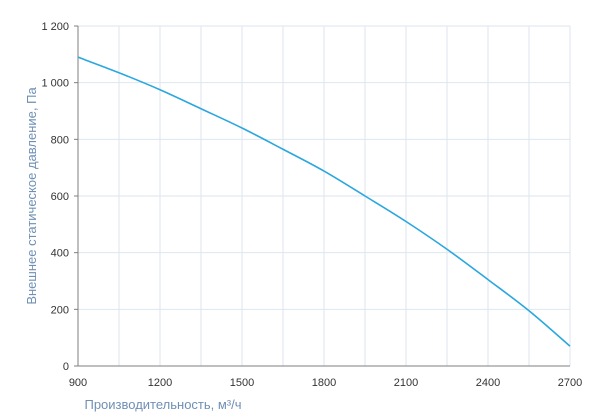  I want to click on y-axis-label: Внешнее статическое давление, Па, so click(31, 196).